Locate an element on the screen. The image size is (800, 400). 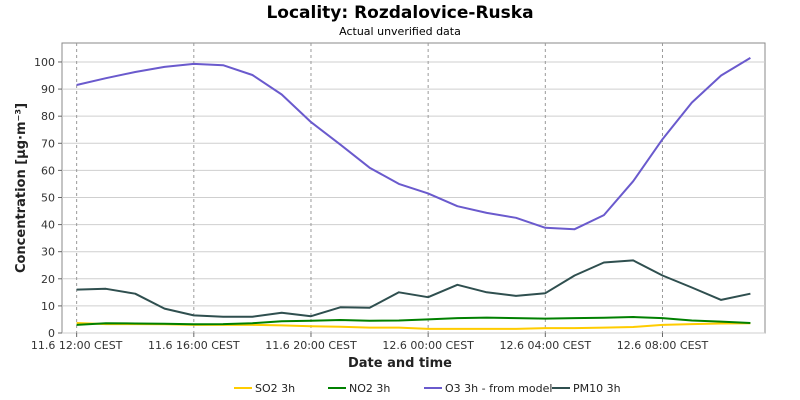
y-tick-label: 90 is located at coordinates (48, 89).